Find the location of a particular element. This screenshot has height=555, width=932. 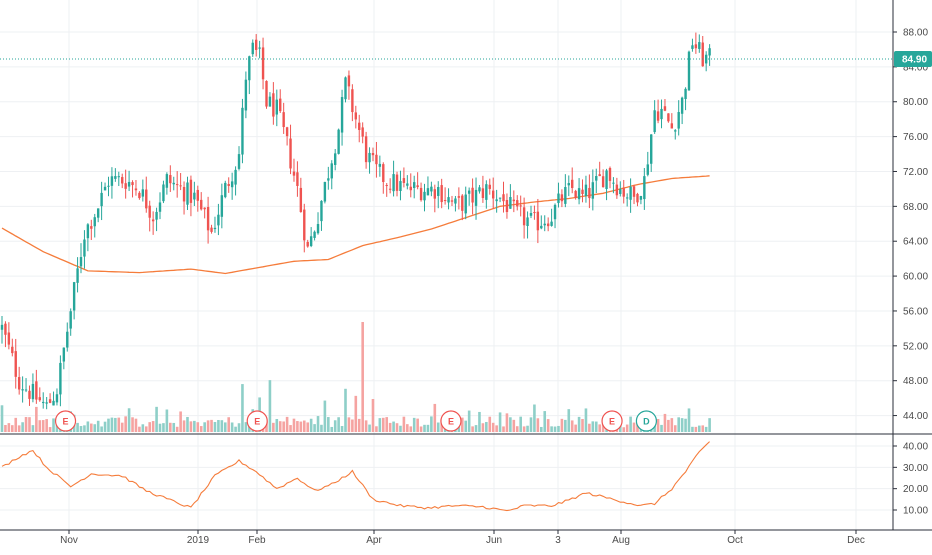

indicator-layer is located at coordinates (355, 476).